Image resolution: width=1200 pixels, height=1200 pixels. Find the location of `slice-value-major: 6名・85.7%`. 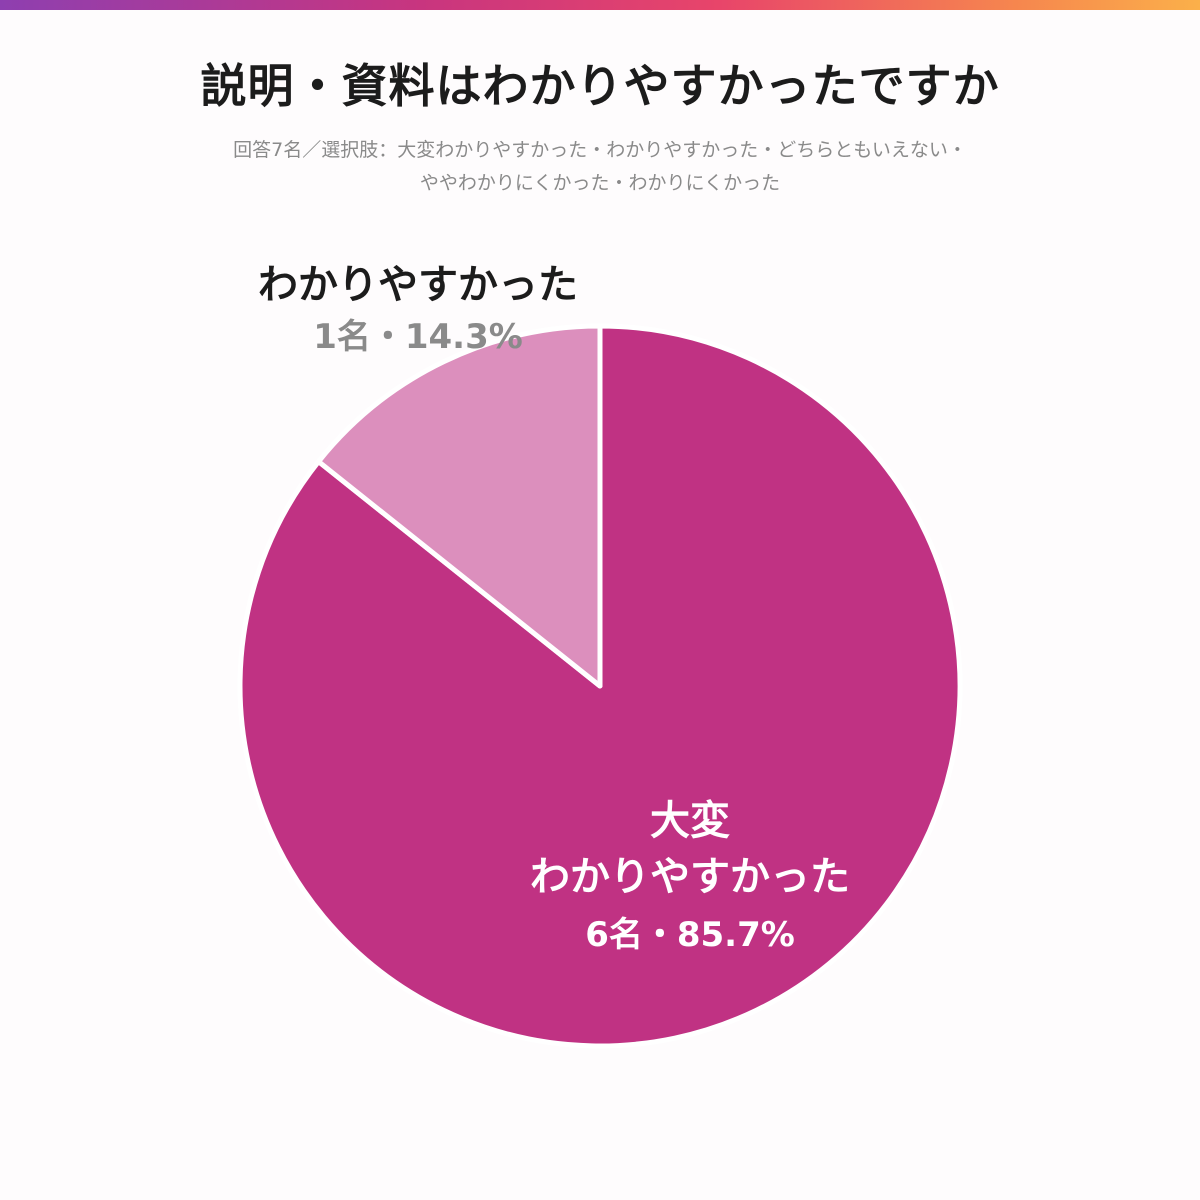

slice-value-major: 6名・85.7% is located at coordinates (690, 935).